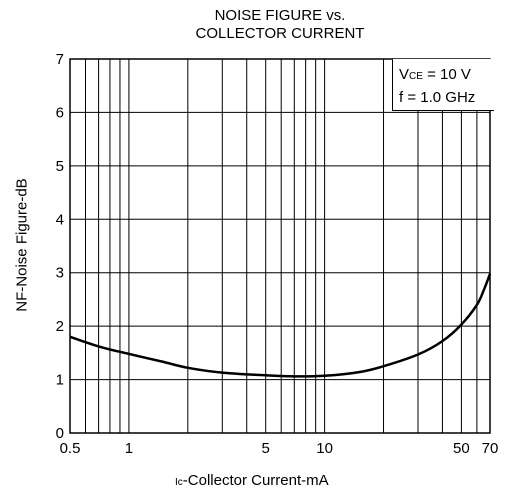  Describe the element at coordinates (70, 448) in the screenshot. I see `x-tick-label: 0.5` at that location.